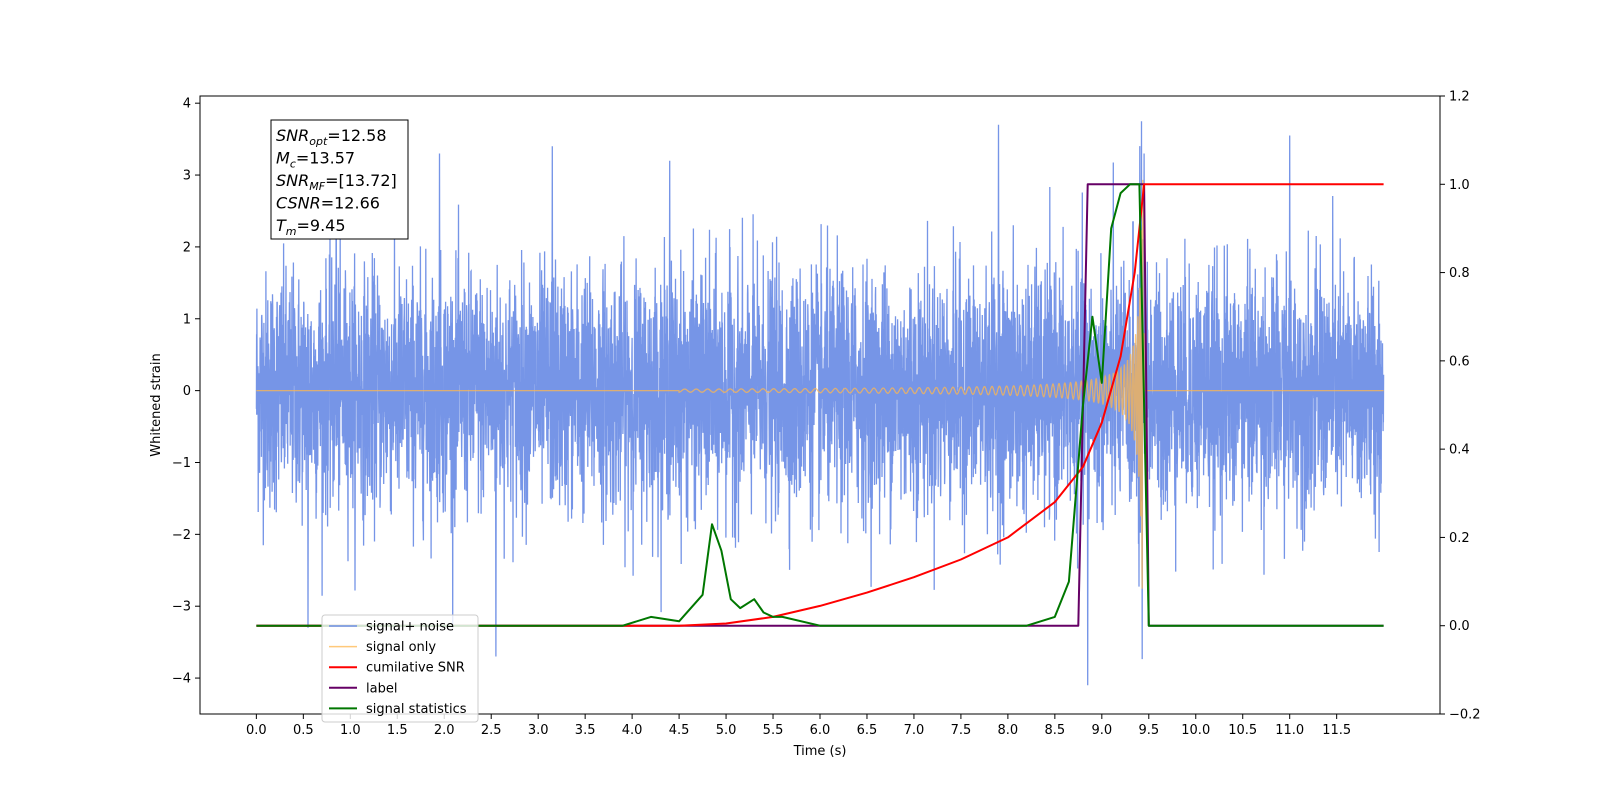 The width and height of the screenshot is (1600, 800). What do you see at coordinates (820, 730) in the screenshot?
I see `x-tick-label: 6.0` at bounding box center [820, 730].